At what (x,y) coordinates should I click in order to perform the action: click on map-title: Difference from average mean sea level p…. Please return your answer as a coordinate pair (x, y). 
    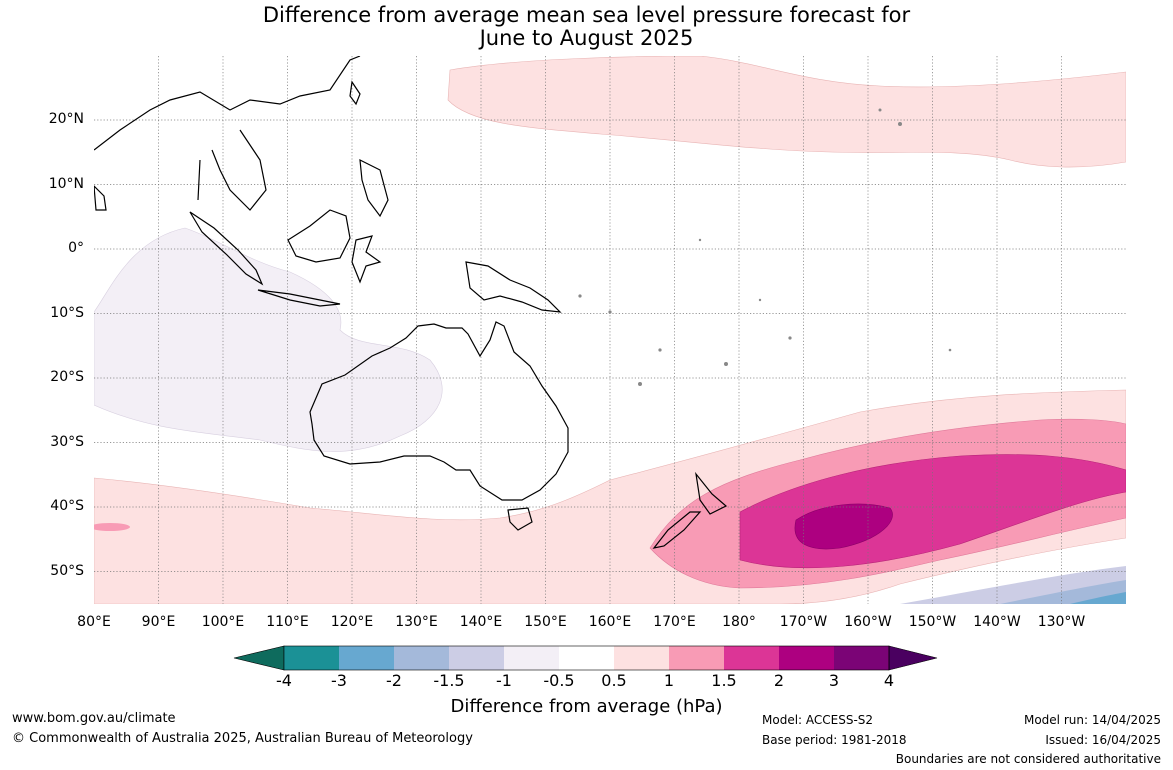
    Looking at the image, I should click on (586, 27).